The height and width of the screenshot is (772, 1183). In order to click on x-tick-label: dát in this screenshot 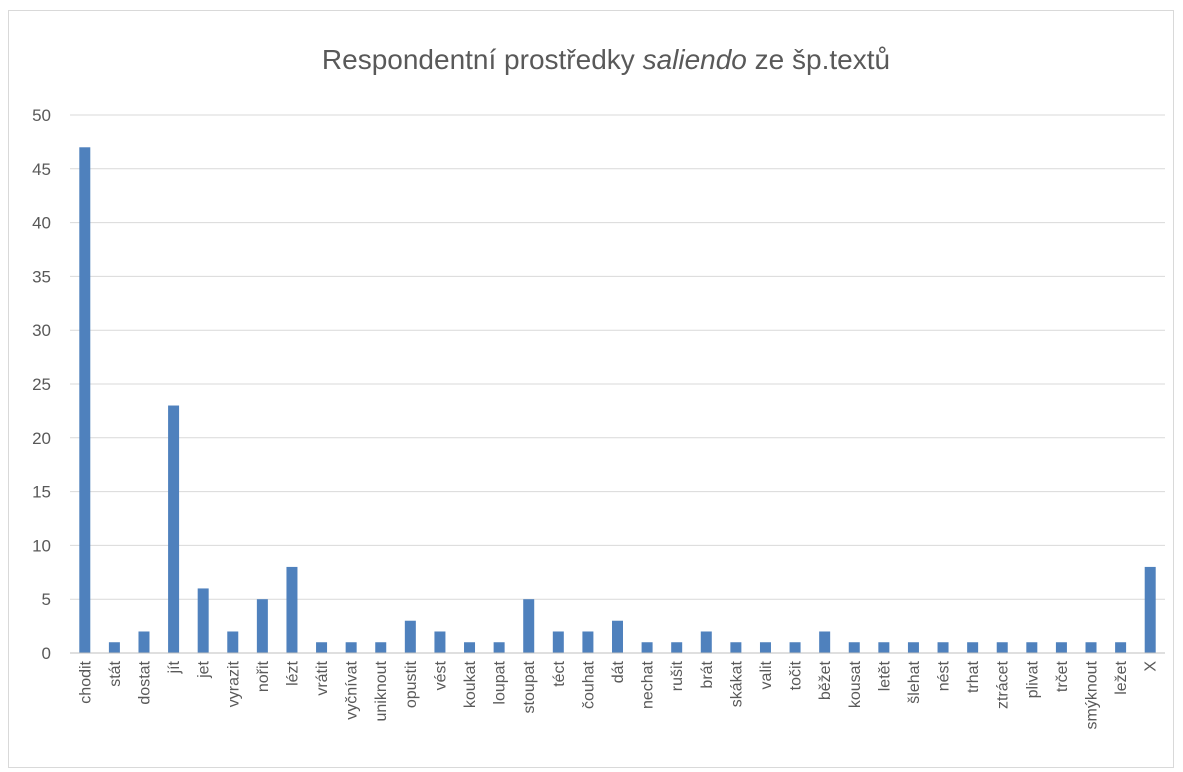, I will do `click(618, 671)`.